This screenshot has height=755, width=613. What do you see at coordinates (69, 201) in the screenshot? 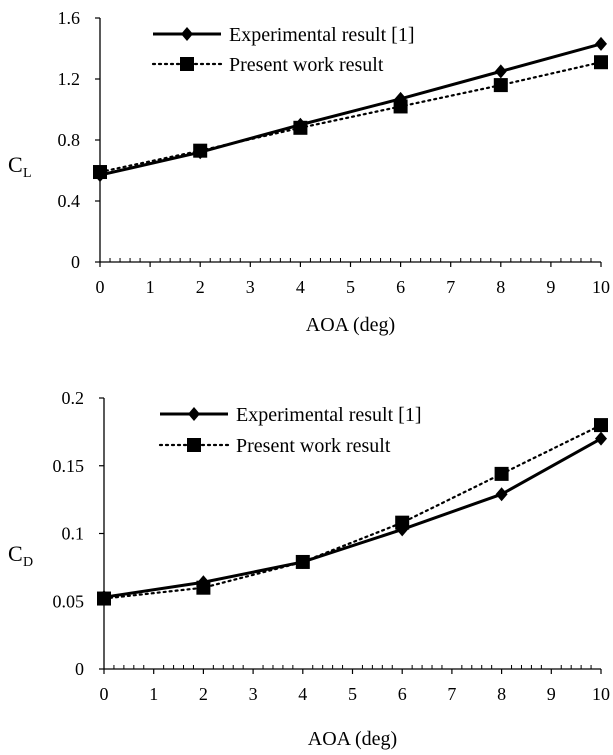
I see `y-tick-label: 0.4` at bounding box center [69, 201].